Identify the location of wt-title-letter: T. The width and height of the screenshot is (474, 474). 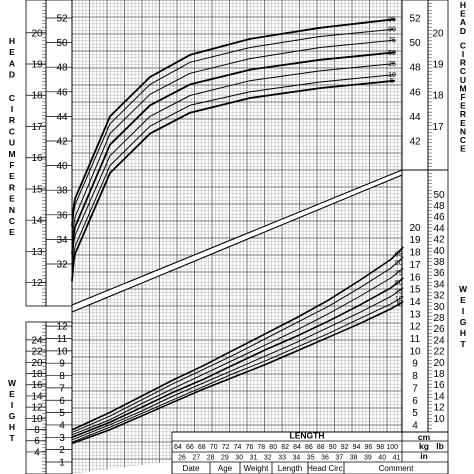
(12, 438).